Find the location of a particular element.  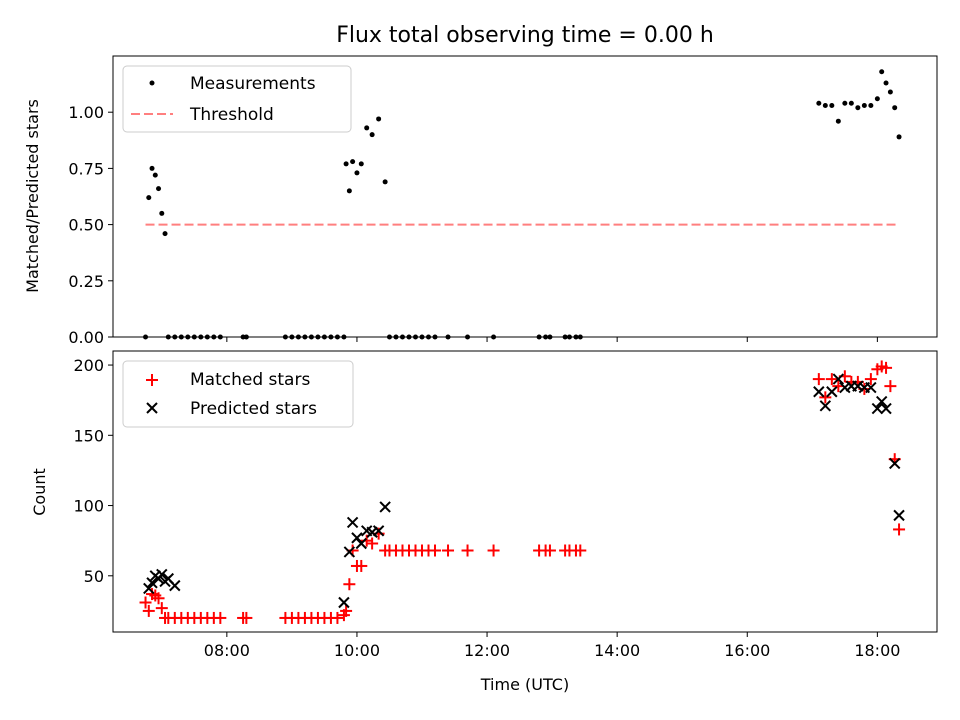

legend-label-matched: Matched stars is located at coordinates (250, 380).